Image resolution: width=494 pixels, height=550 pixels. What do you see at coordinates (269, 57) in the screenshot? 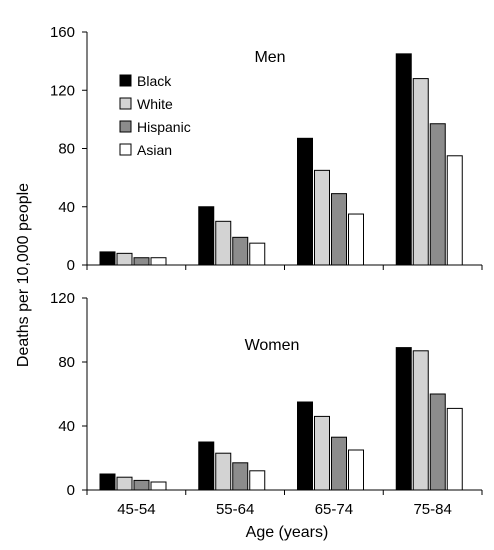
I see `panel-title: Men` at bounding box center [269, 57].